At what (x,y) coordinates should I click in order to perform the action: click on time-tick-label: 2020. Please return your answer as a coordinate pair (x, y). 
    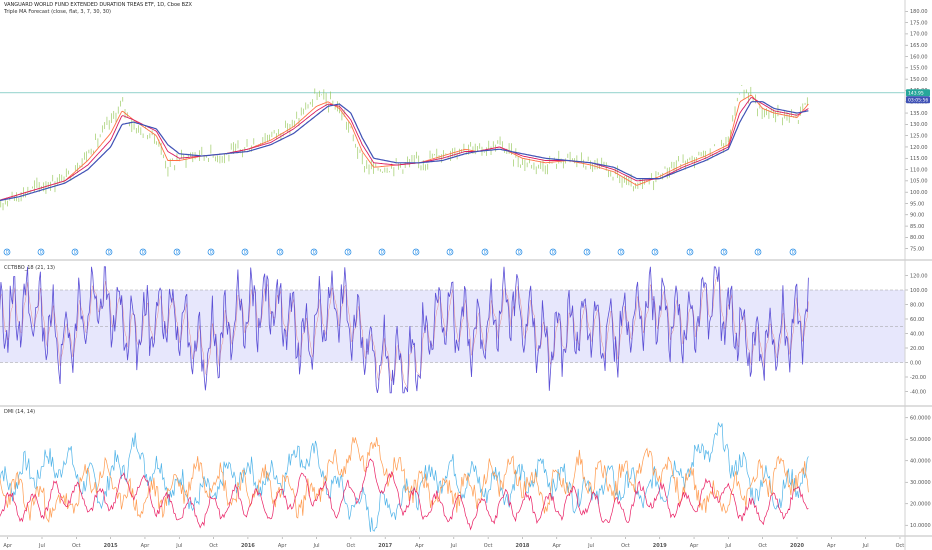
    Looking at the image, I should click on (797, 546).